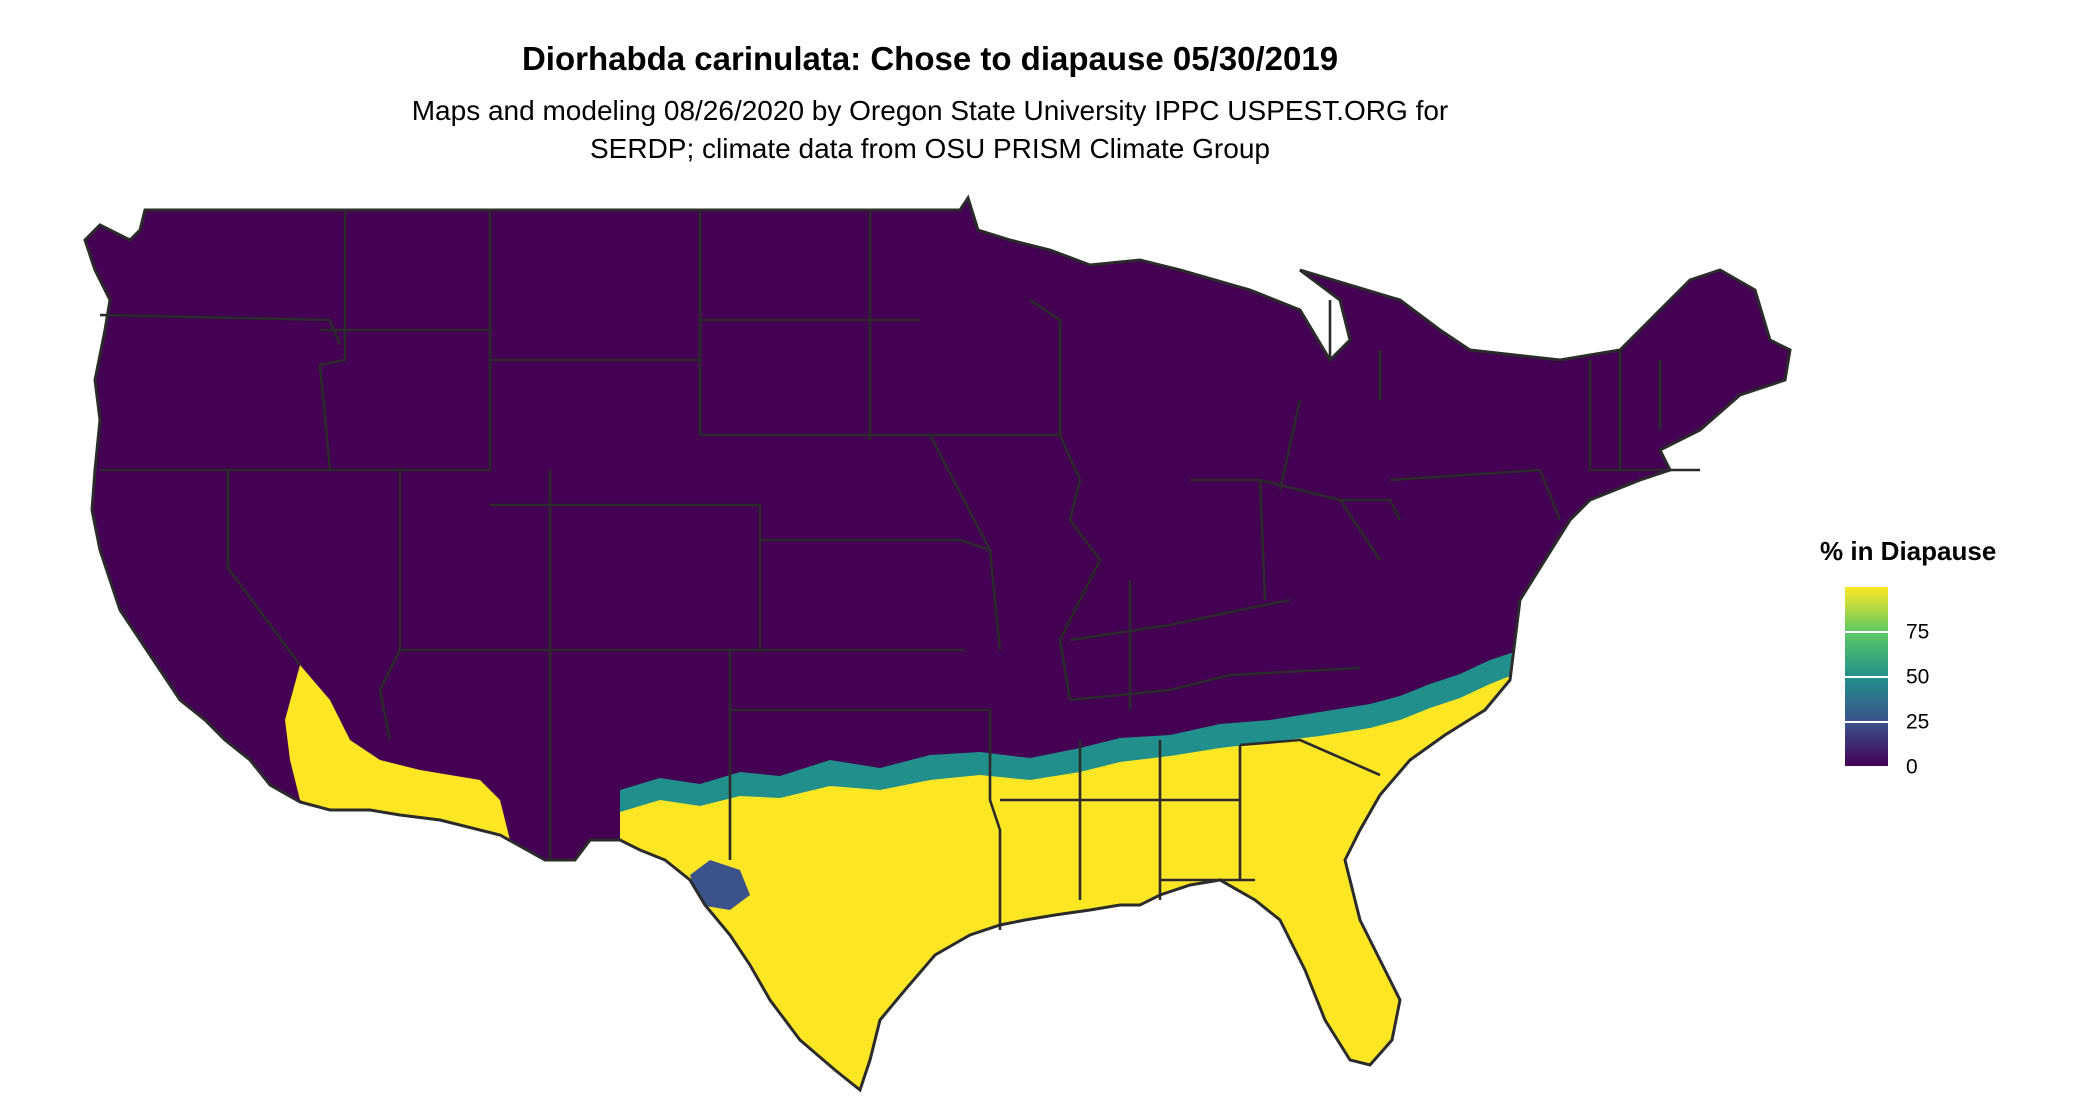  Describe the element at coordinates (1918, 722) in the screenshot. I see `legend-tick-label: 25` at that location.